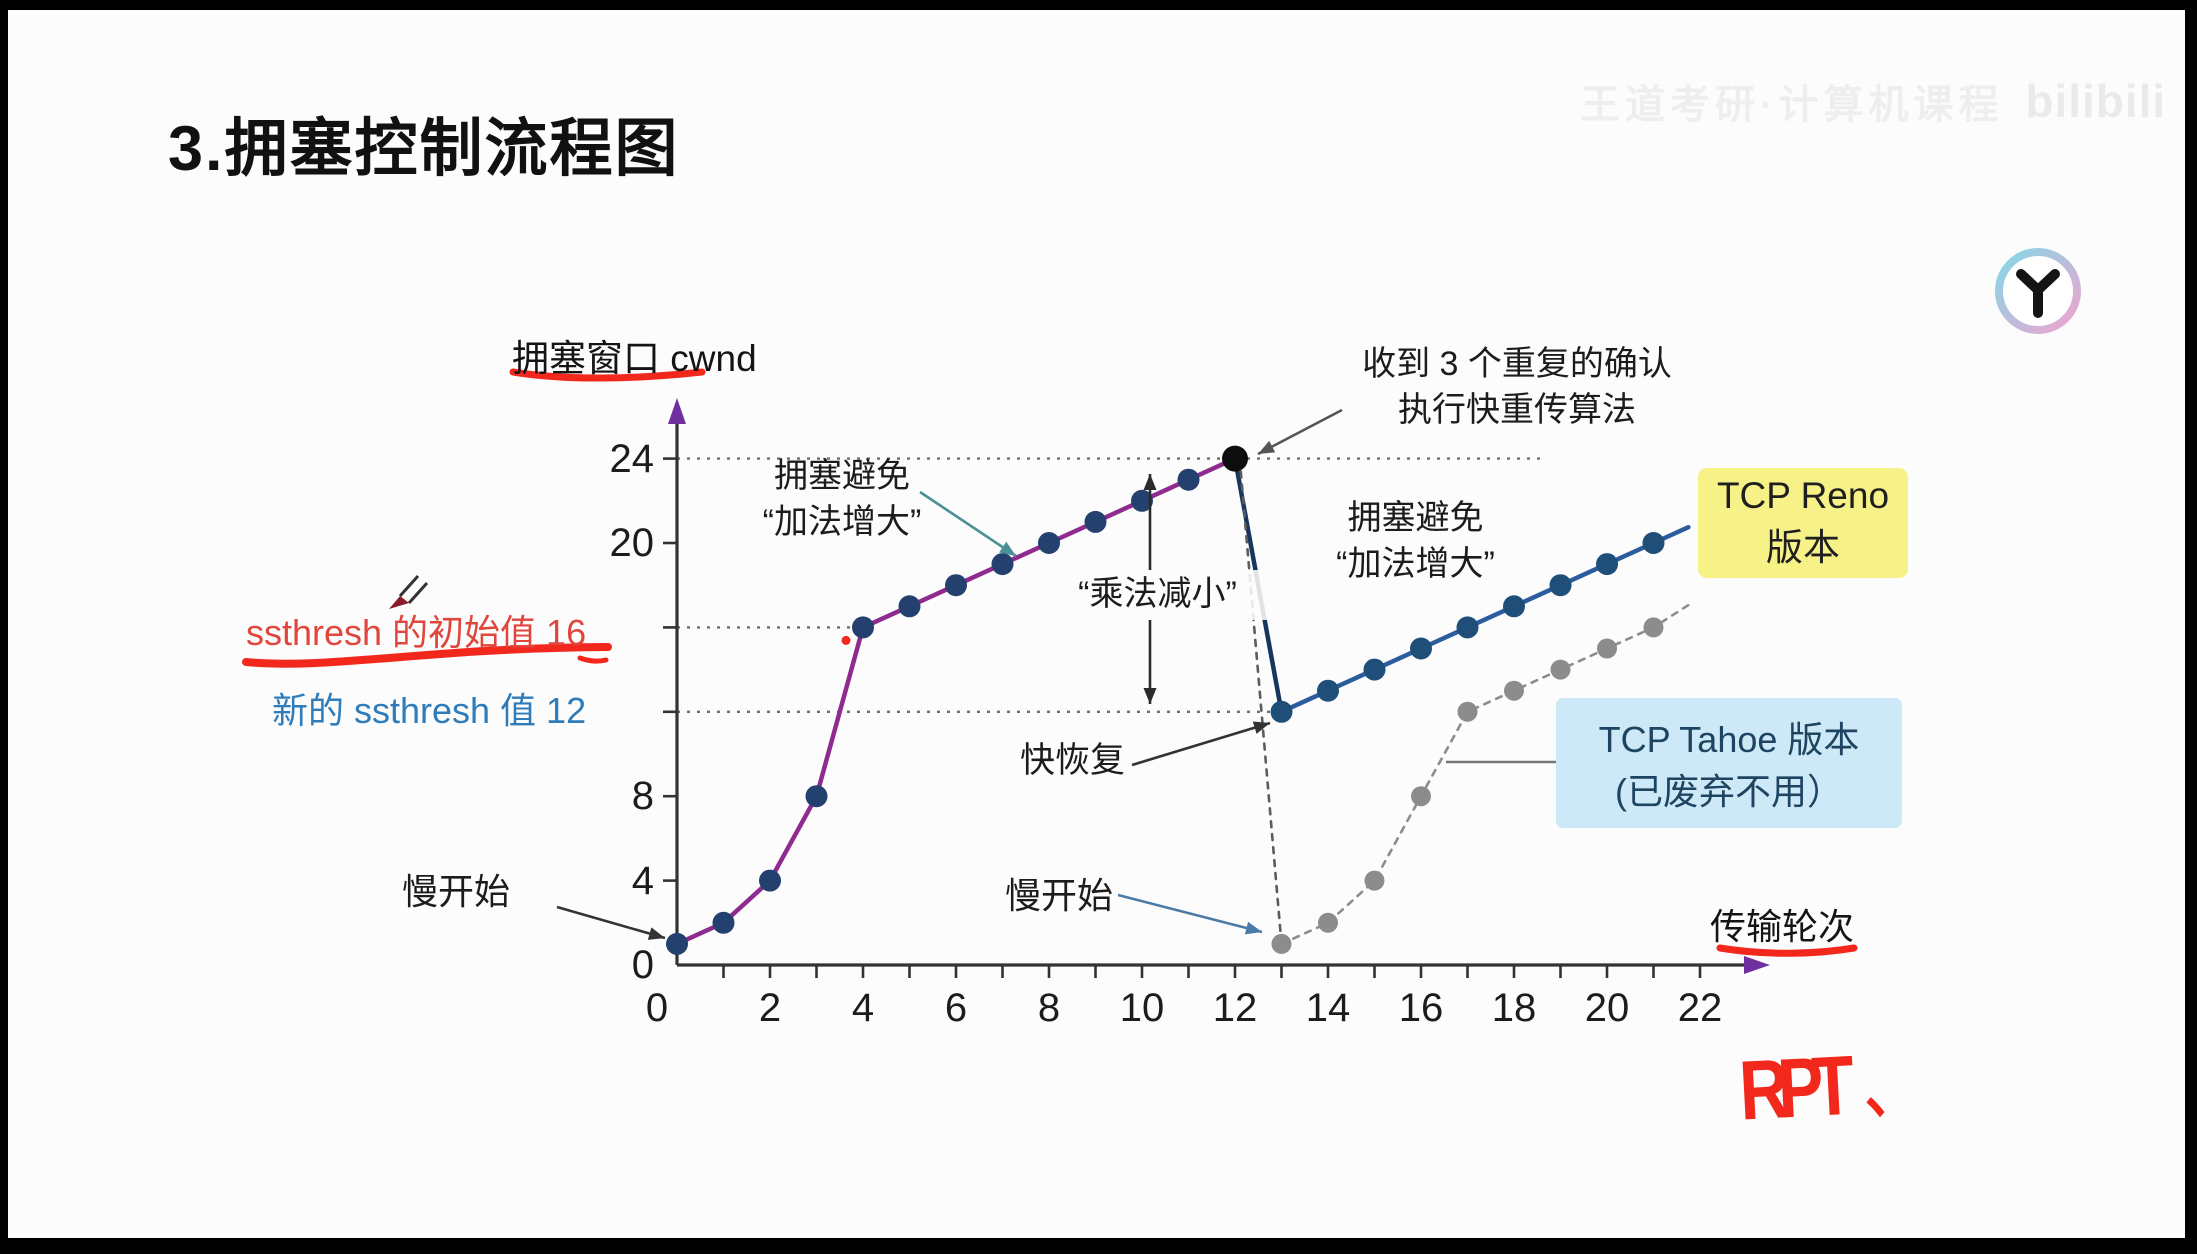  What do you see at coordinates (642, 880) in the screenshot?
I see `y-tick-label-4: 4` at bounding box center [642, 880].